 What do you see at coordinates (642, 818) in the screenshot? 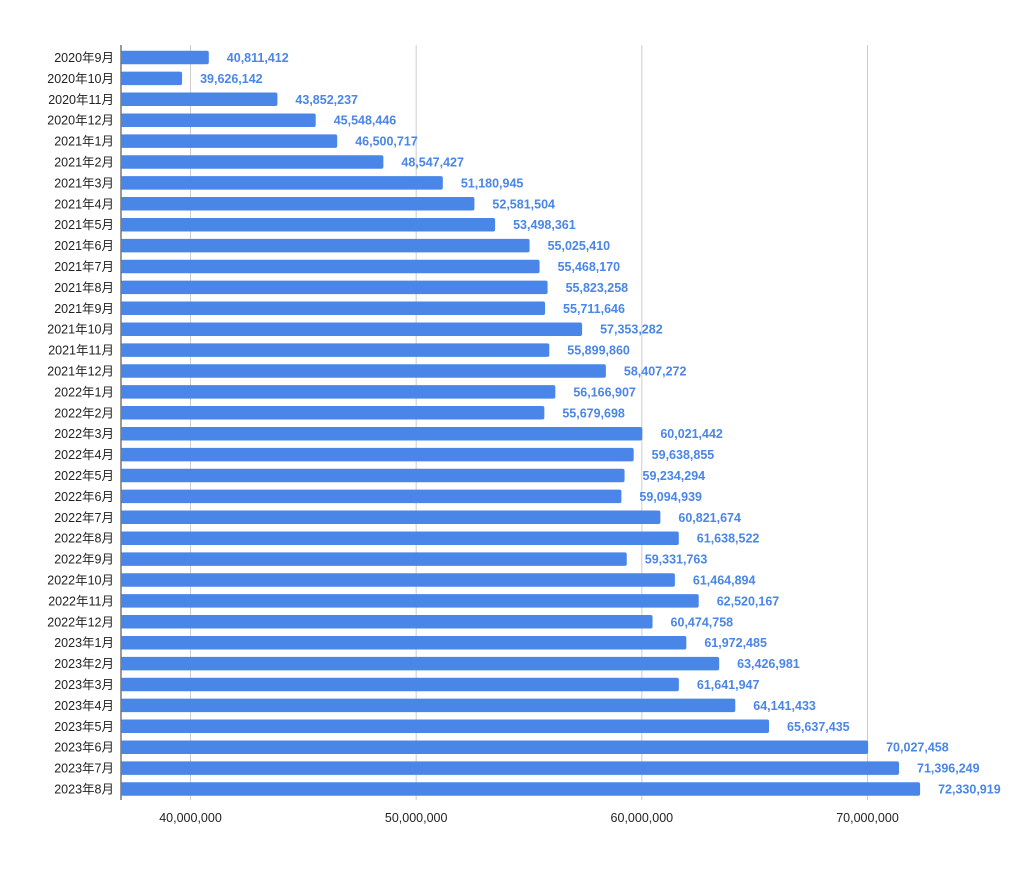
I see `x-tick-label: 60,000,000` at bounding box center [642, 818].